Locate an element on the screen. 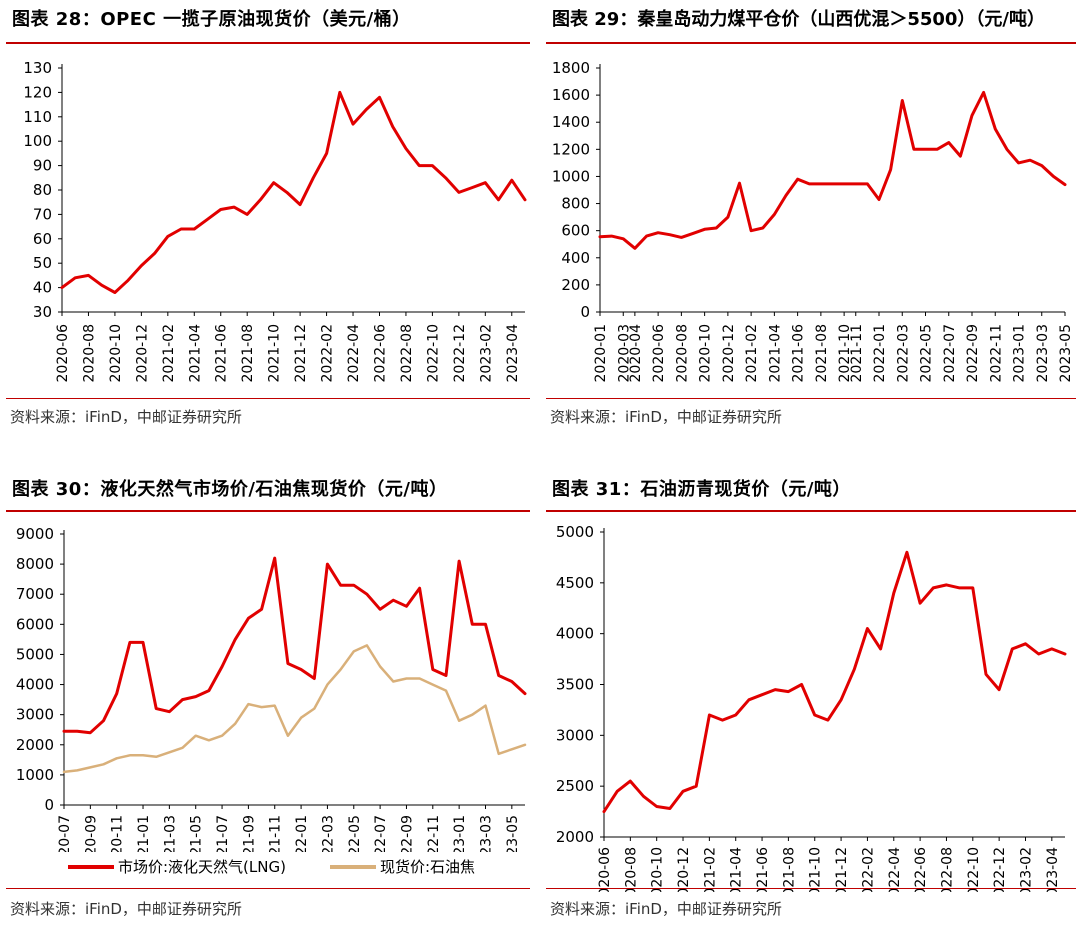 Image resolution: width=1080 pixels, height=929 pixels. y-tick-label: 130 is located at coordinates (37, 68).